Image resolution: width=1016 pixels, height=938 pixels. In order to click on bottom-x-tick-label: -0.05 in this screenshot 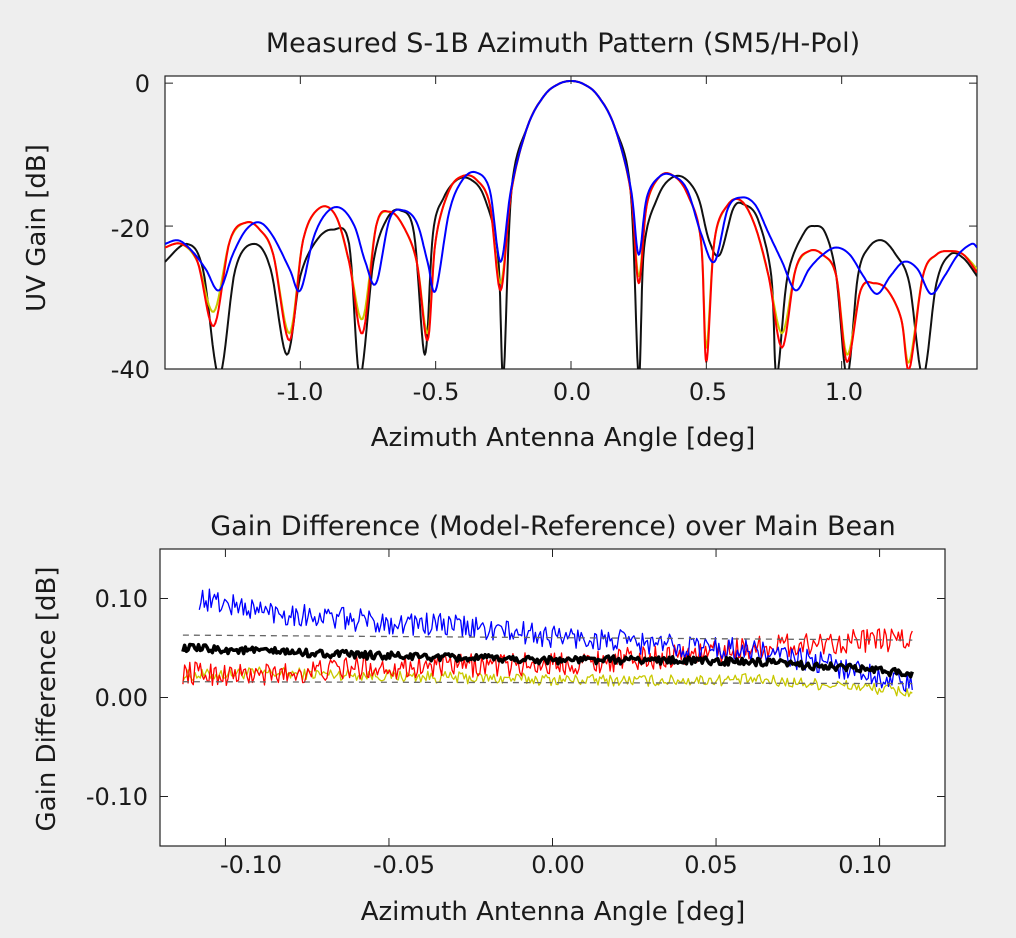, I will do `click(404, 865)`.